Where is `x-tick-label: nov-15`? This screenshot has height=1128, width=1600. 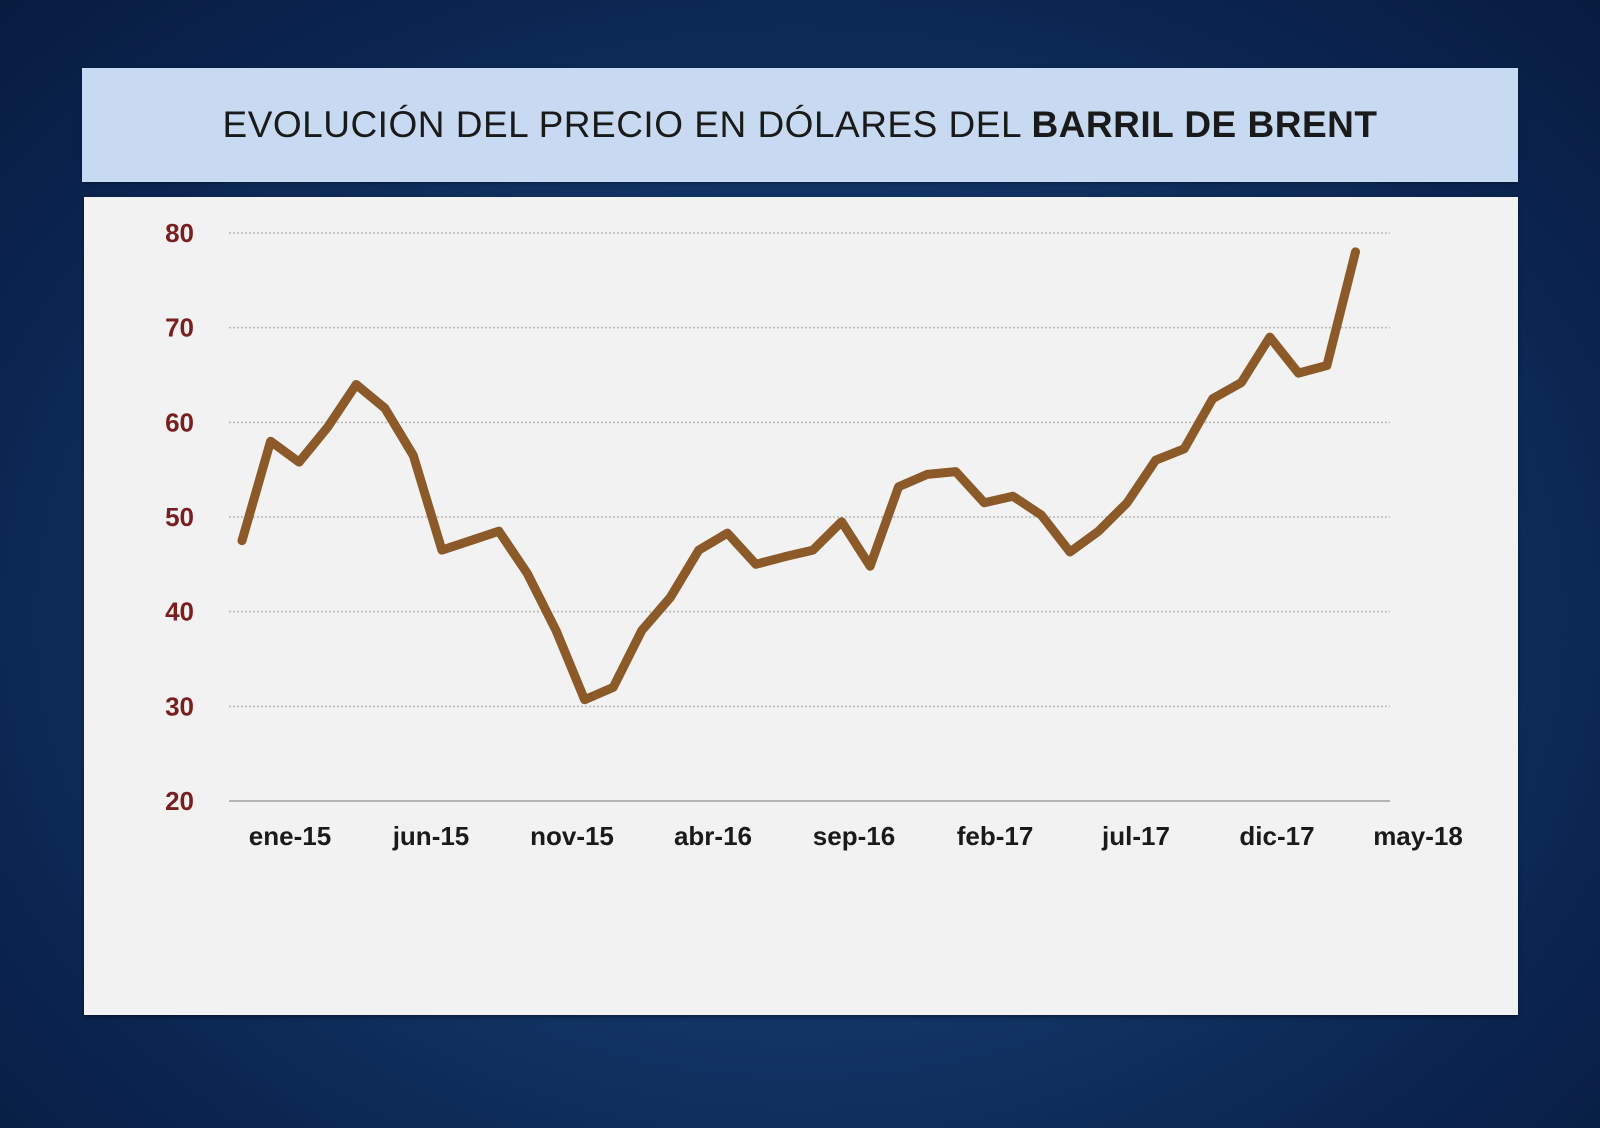 x-tick-label: nov-15 is located at coordinates (572, 836).